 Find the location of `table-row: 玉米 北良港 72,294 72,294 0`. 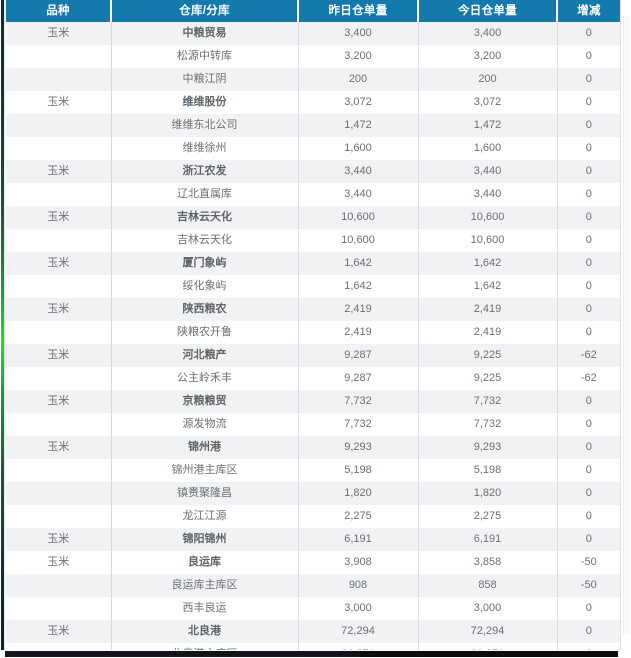

table-row: 玉米 北良港 72,294 72,294 0 is located at coordinates (313, 631).